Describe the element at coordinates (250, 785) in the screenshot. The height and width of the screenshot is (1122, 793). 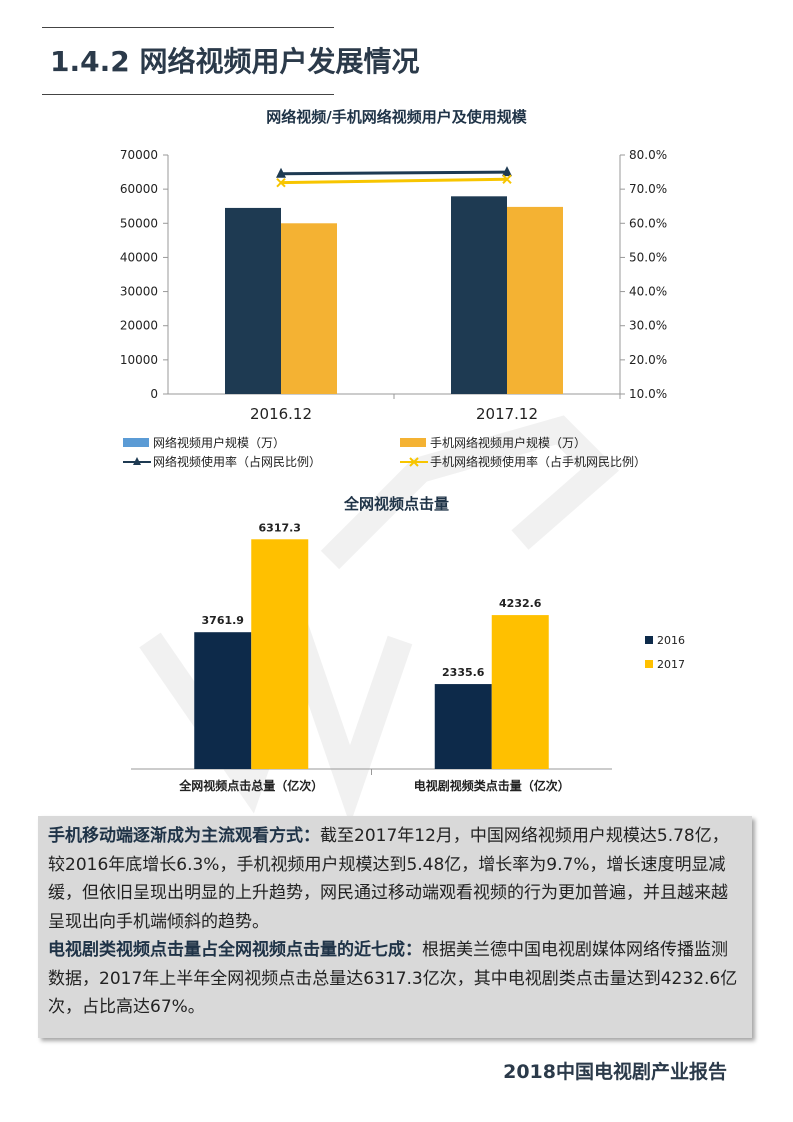
I see `chart2-category-label: 全网视频点击总量（亿次）` at that location.